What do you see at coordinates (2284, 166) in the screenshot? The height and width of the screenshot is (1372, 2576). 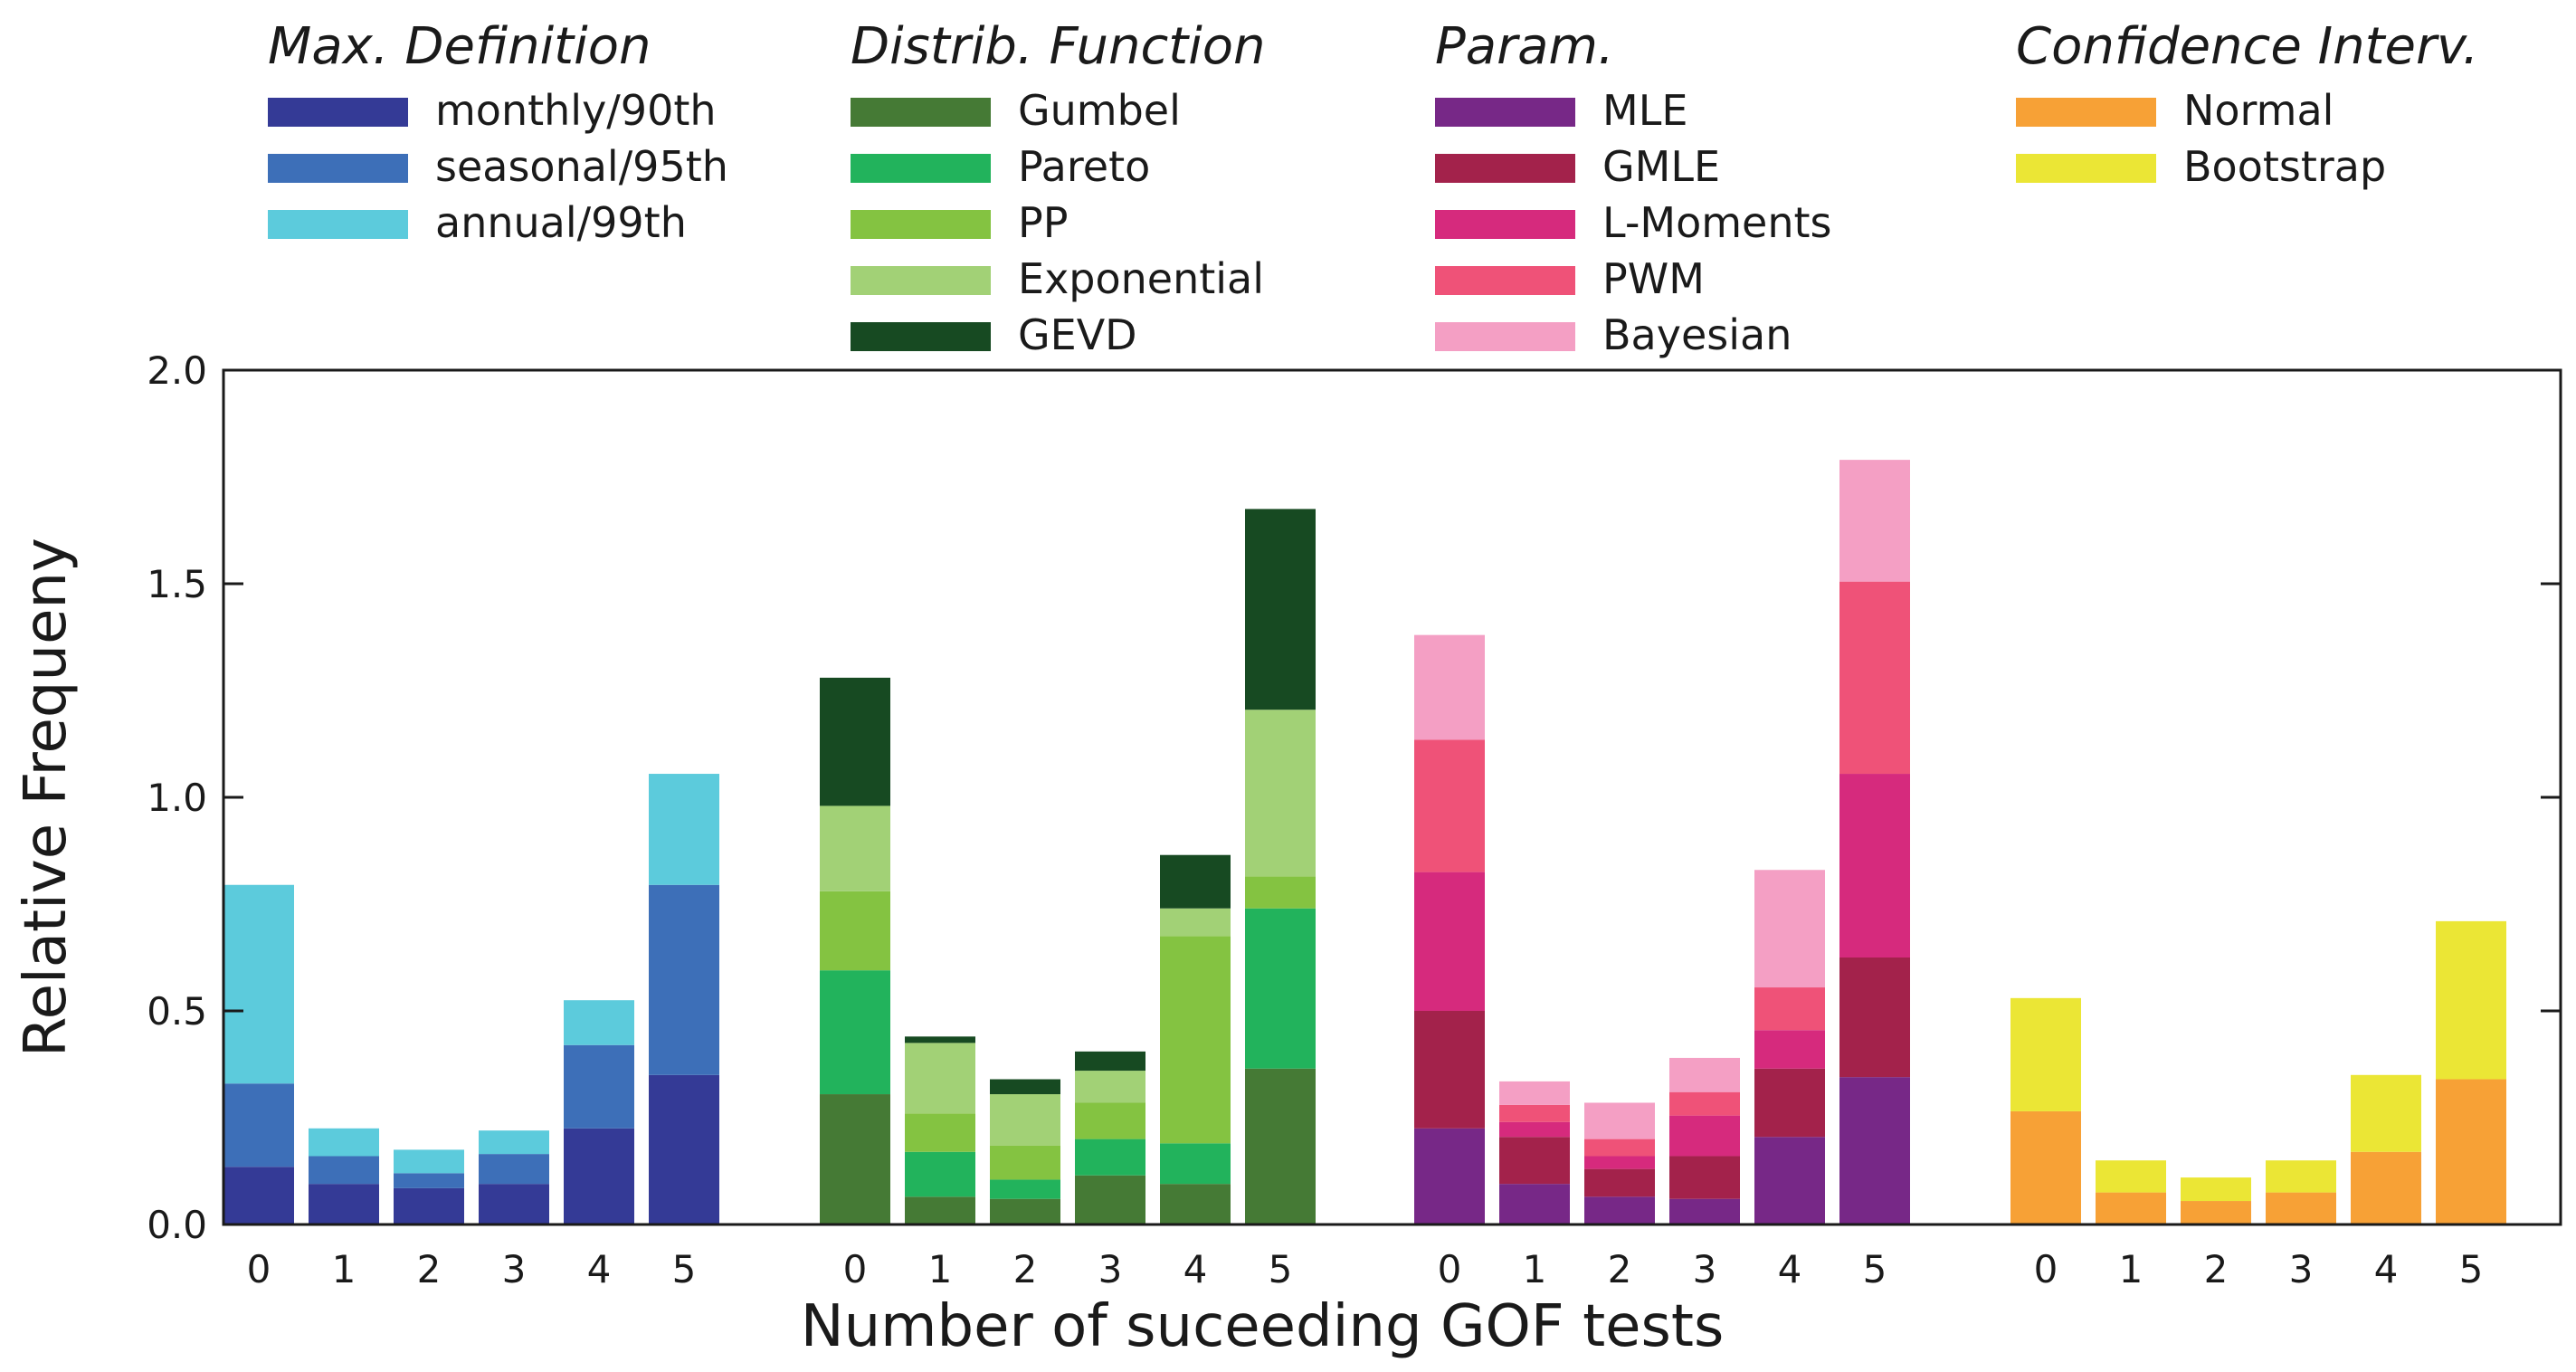 I see `legend-label: Bootstrap` at bounding box center [2284, 166].